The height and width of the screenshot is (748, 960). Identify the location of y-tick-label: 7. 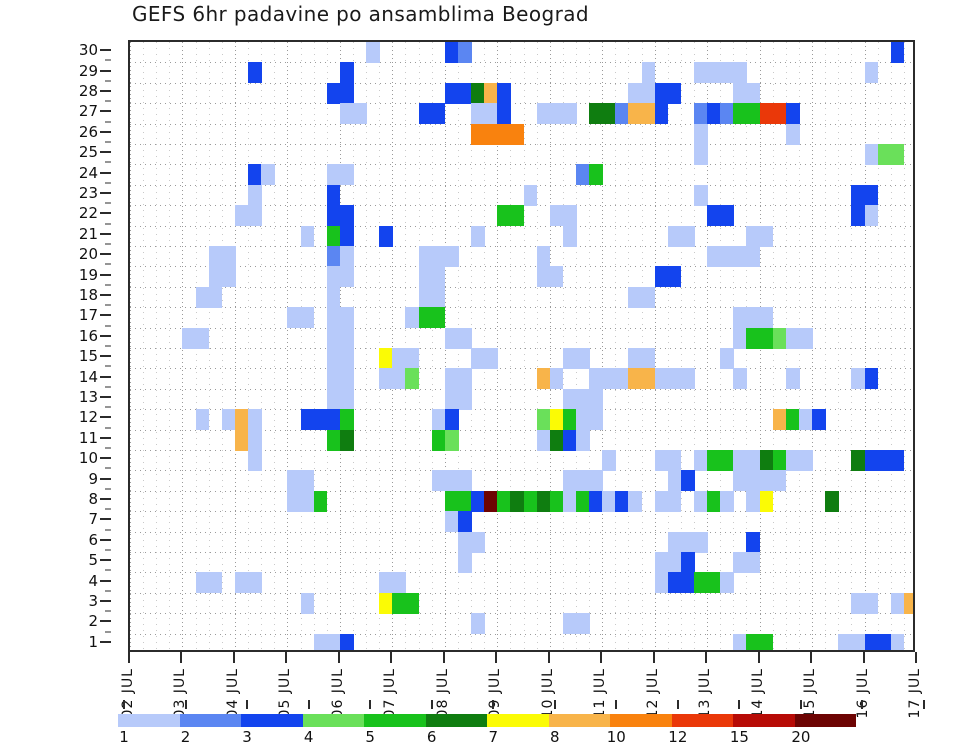
(93, 519).